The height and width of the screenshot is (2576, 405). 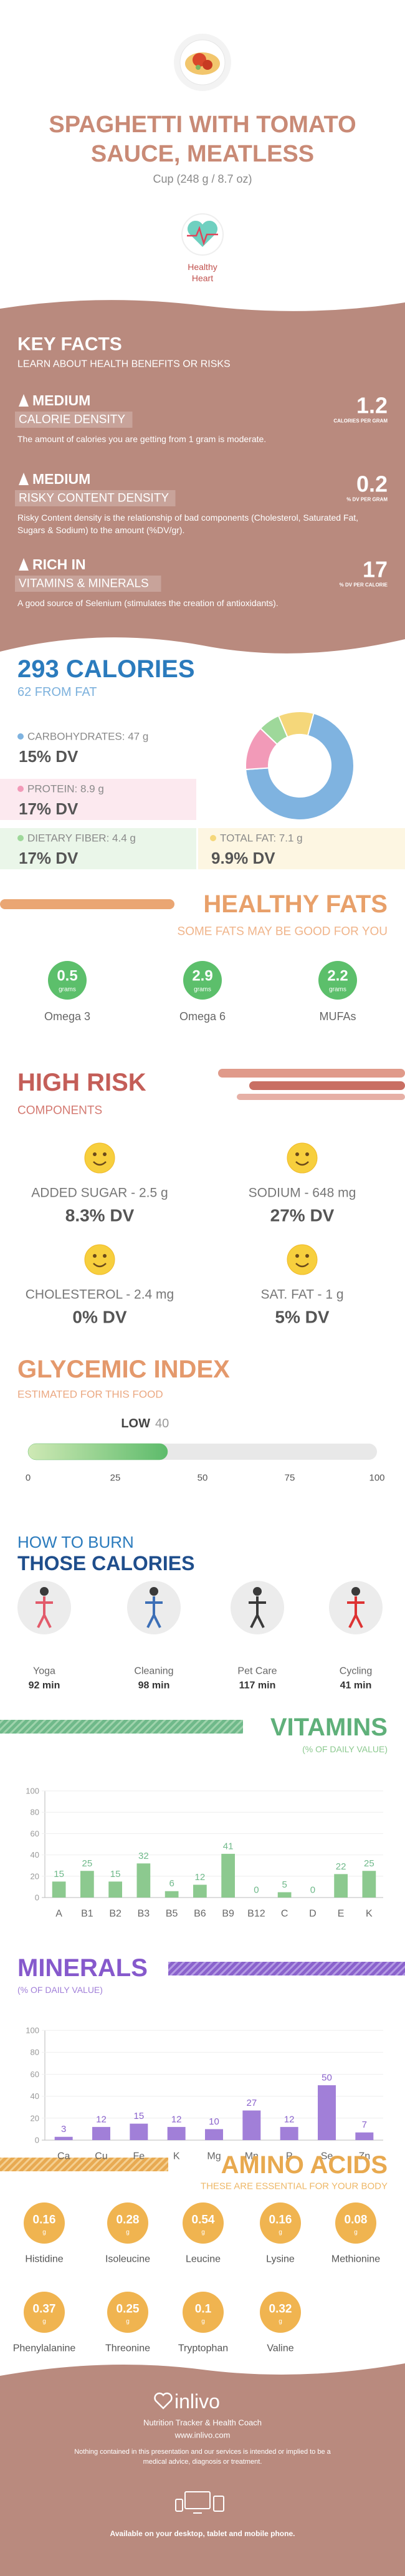 What do you see at coordinates (172, 1914) in the screenshot?
I see `x-tick-label: B5` at bounding box center [172, 1914].